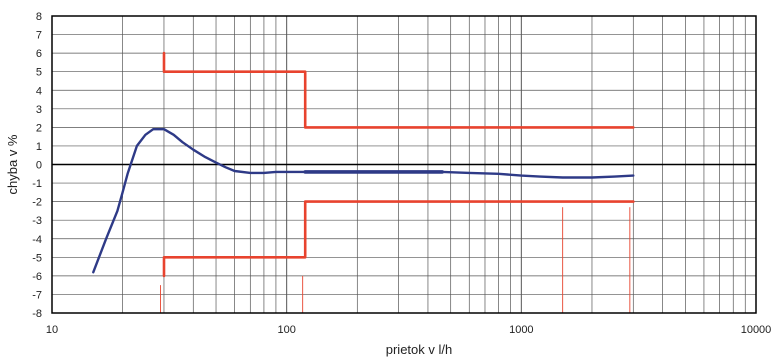 The image size is (779, 358). Describe the element at coordinates (39, 91) in the screenshot. I see `y-tick-label: 4` at that location.